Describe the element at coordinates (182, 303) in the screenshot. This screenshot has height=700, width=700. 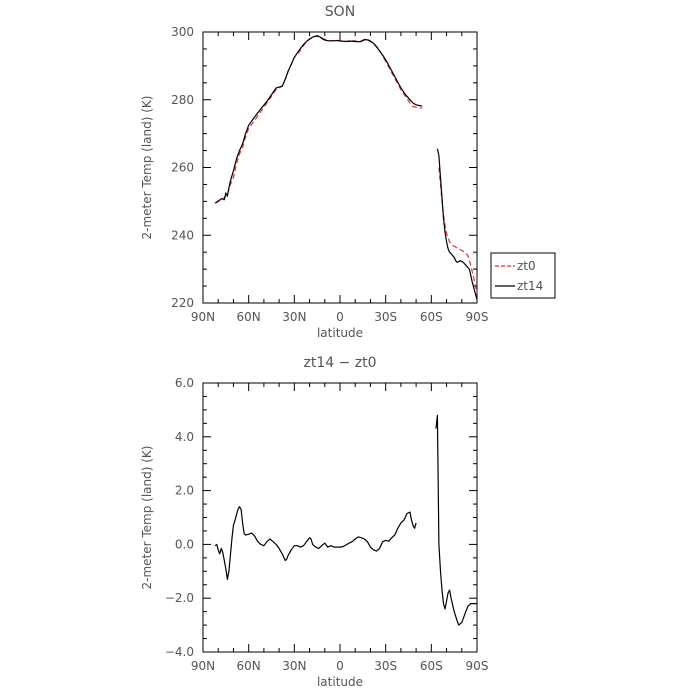
I see `y-tick-label: 220` at that location.